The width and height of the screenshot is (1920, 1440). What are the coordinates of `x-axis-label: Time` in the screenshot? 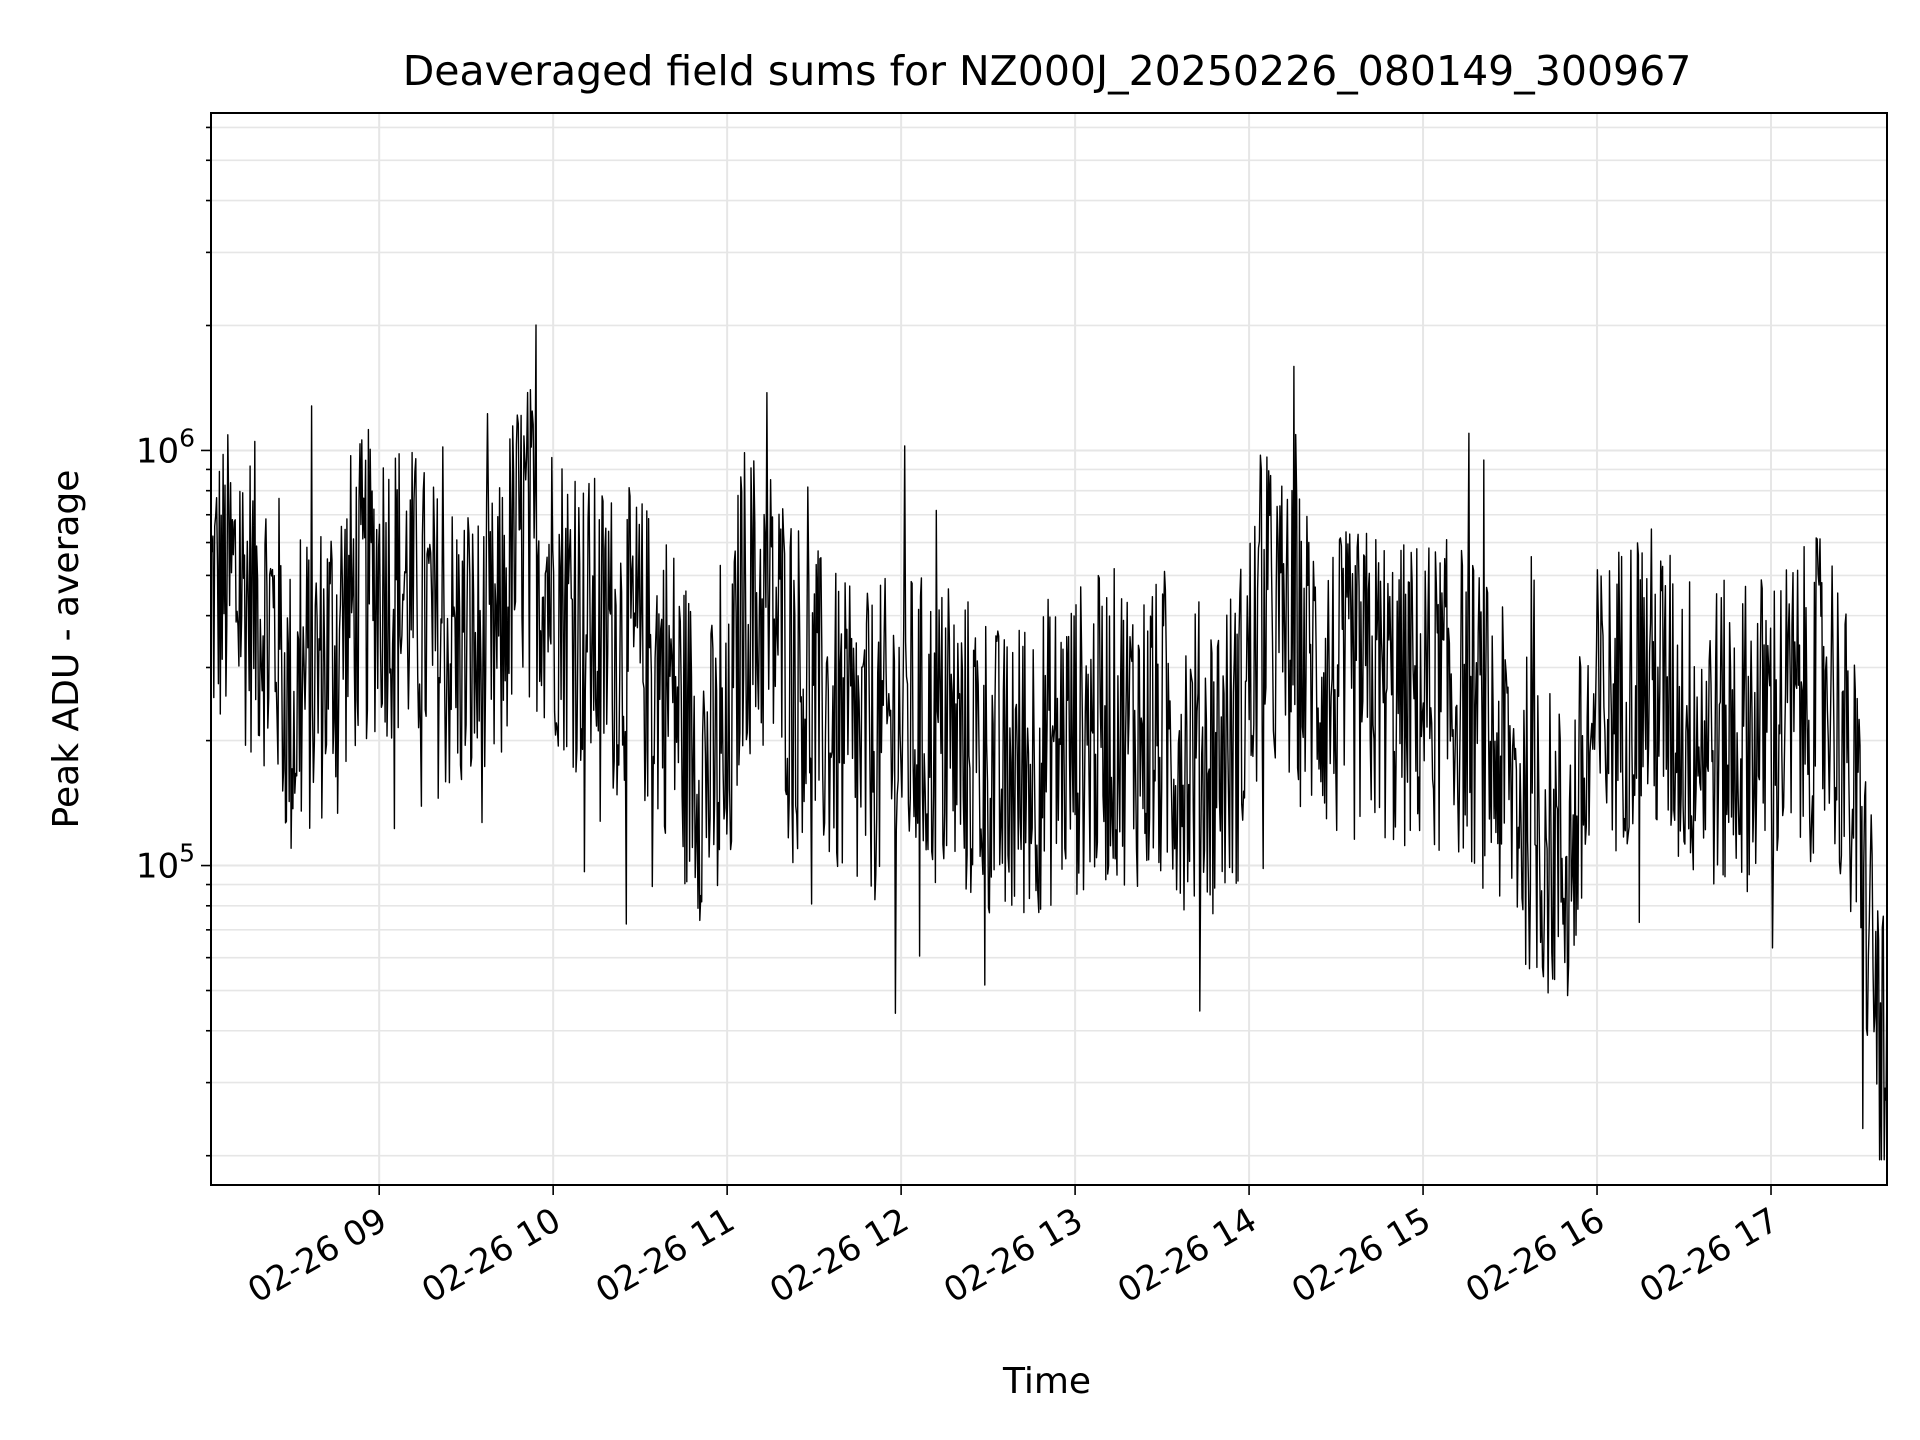 It's located at (1046, 1381).